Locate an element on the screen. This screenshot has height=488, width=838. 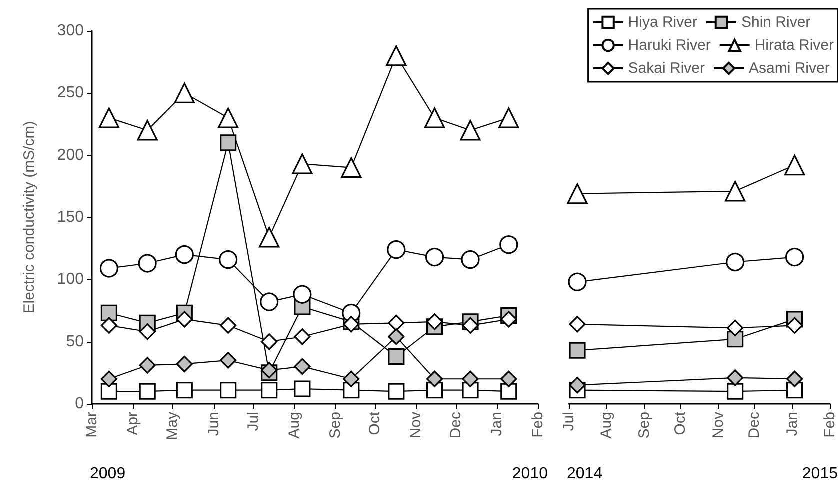
y-tick-label: 100 is located at coordinates (70, 279).